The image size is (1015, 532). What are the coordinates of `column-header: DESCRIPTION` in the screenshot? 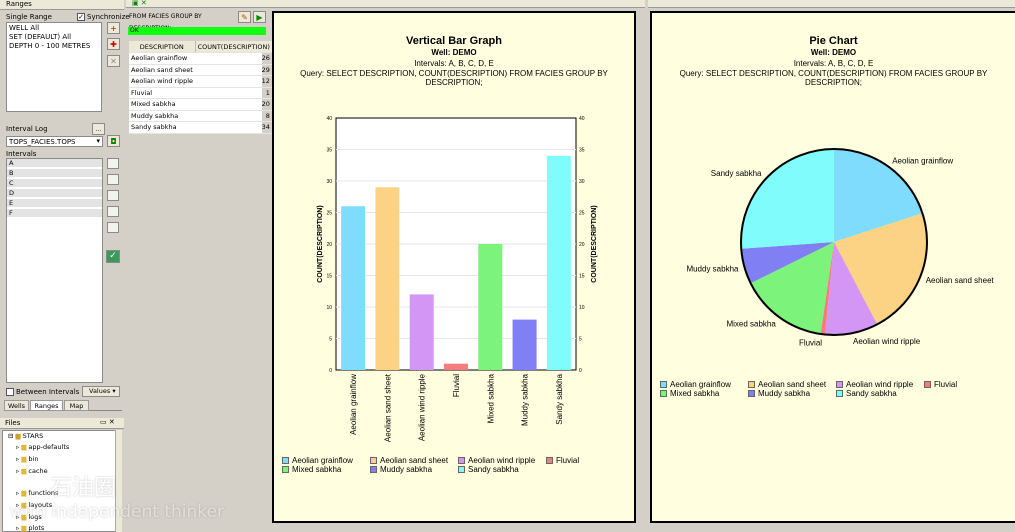 It's located at (162, 47).